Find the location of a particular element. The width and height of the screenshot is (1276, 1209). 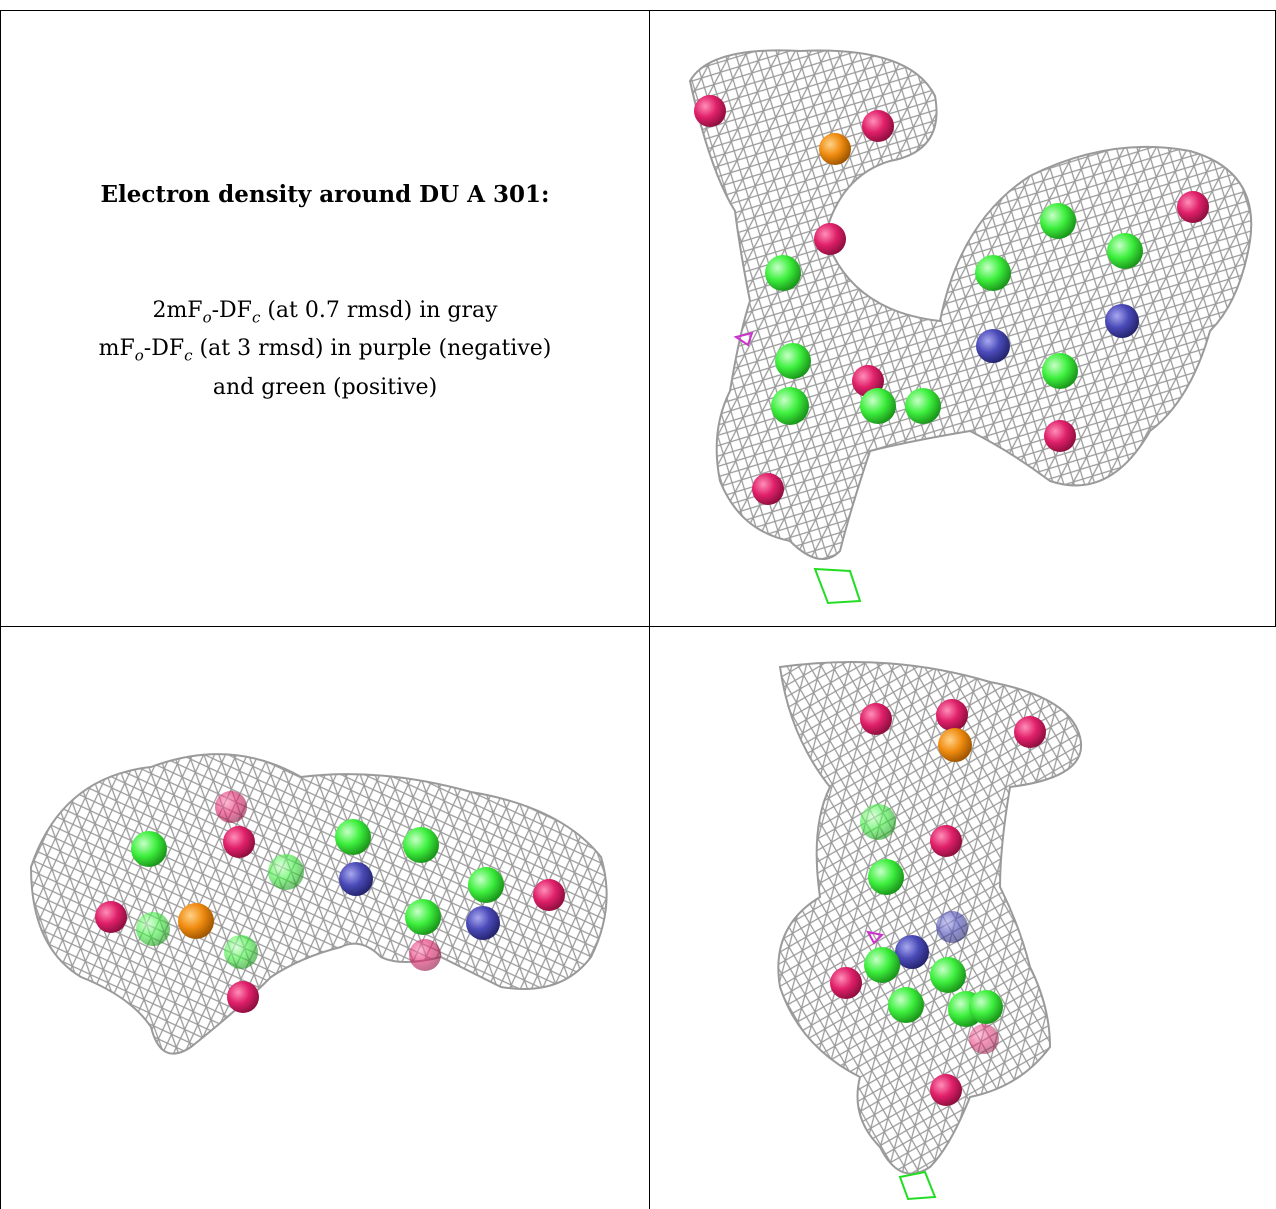

caption-line-gray: 2mFo-DFc (at 0.7 rmsd) in gray is located at coordinates (325, 312).